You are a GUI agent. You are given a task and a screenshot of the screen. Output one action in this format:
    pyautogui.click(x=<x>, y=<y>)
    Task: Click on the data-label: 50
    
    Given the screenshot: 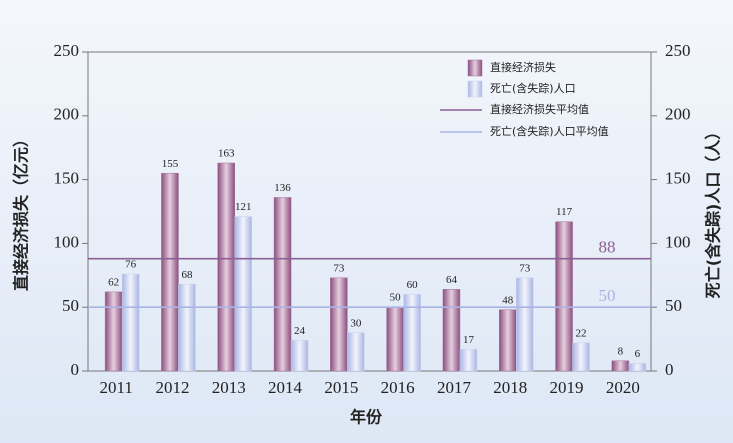 What is the action you would take?
    pyautogui.click(x=396, y=298)
    